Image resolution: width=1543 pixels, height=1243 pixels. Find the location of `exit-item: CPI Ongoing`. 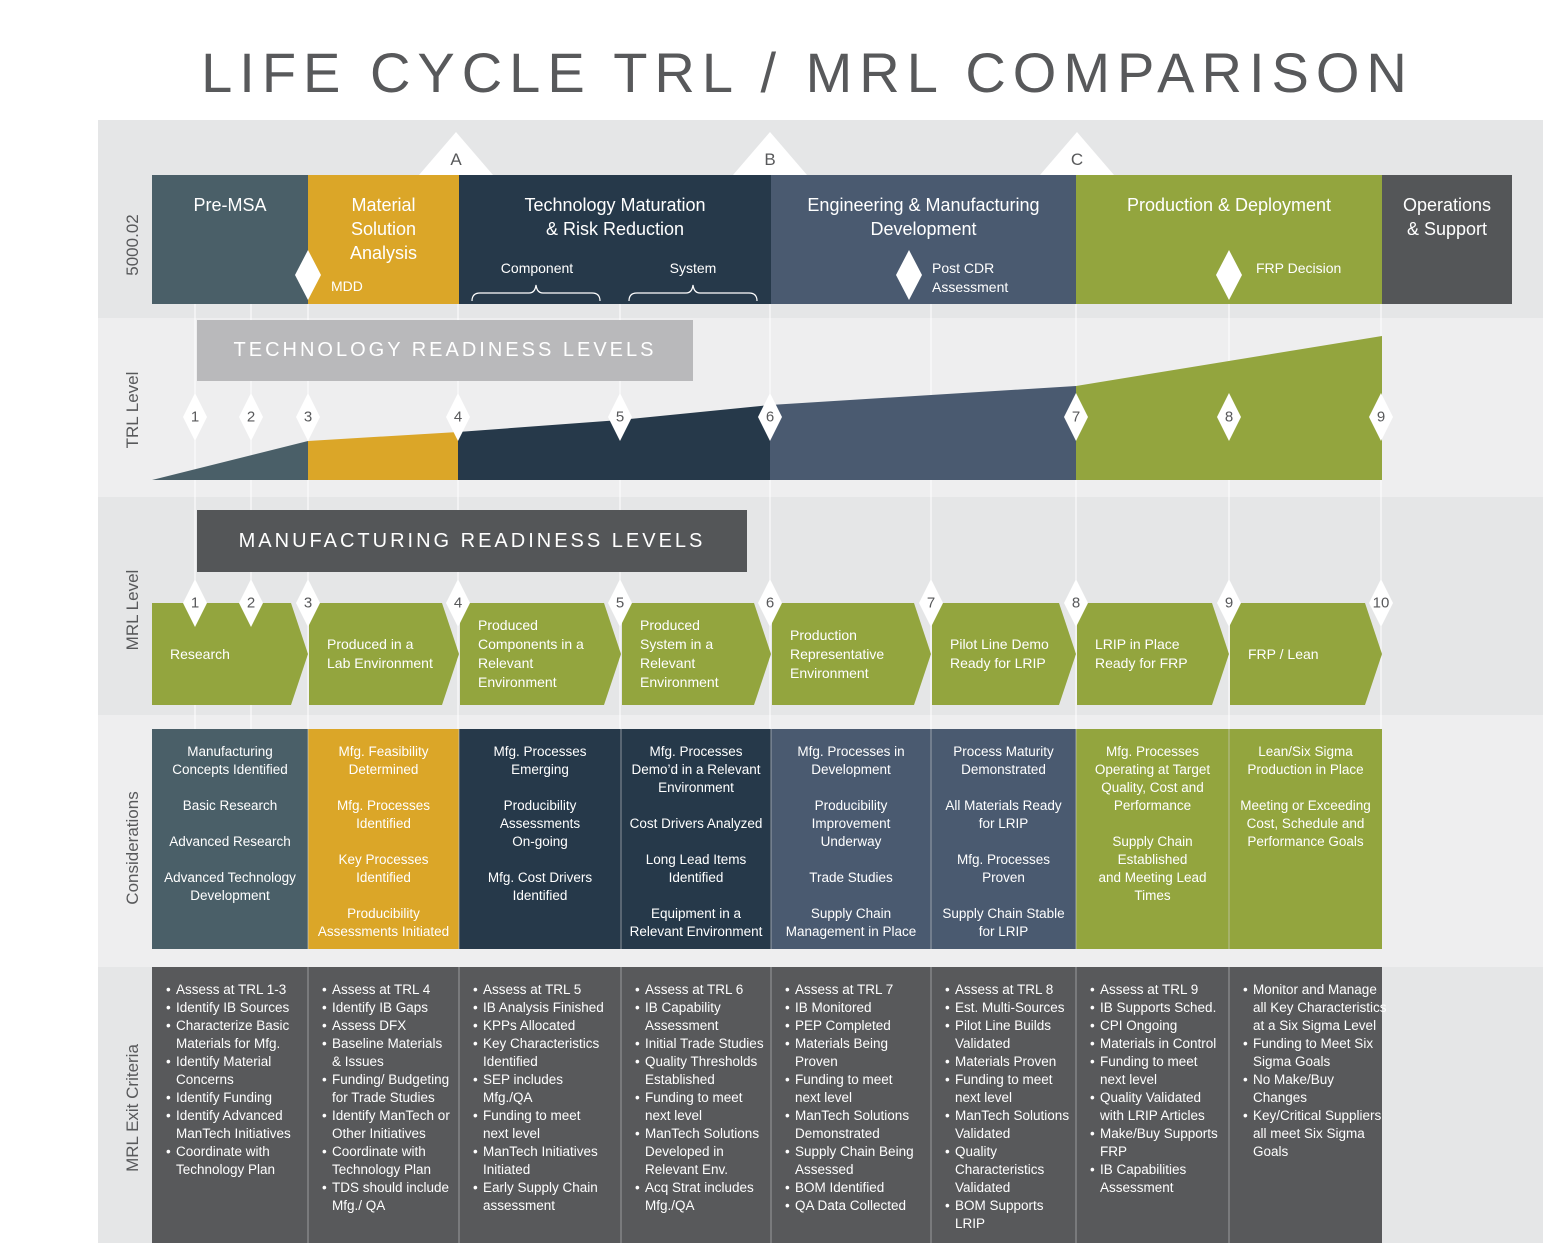

exit-item: CPI Ongoing is located at coordinates (1154, 1026).